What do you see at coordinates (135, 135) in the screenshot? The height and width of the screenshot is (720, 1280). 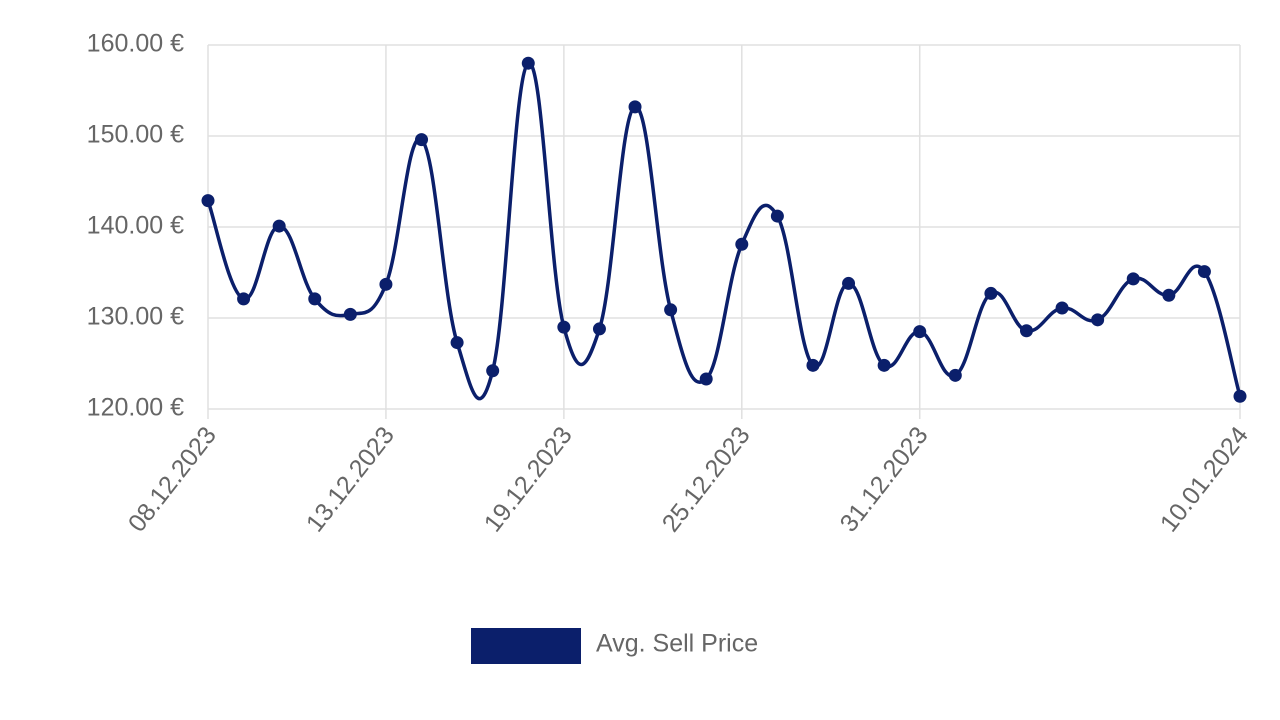 I see `y-tick-label: 150.00 €` at bounding box center [135, 135].